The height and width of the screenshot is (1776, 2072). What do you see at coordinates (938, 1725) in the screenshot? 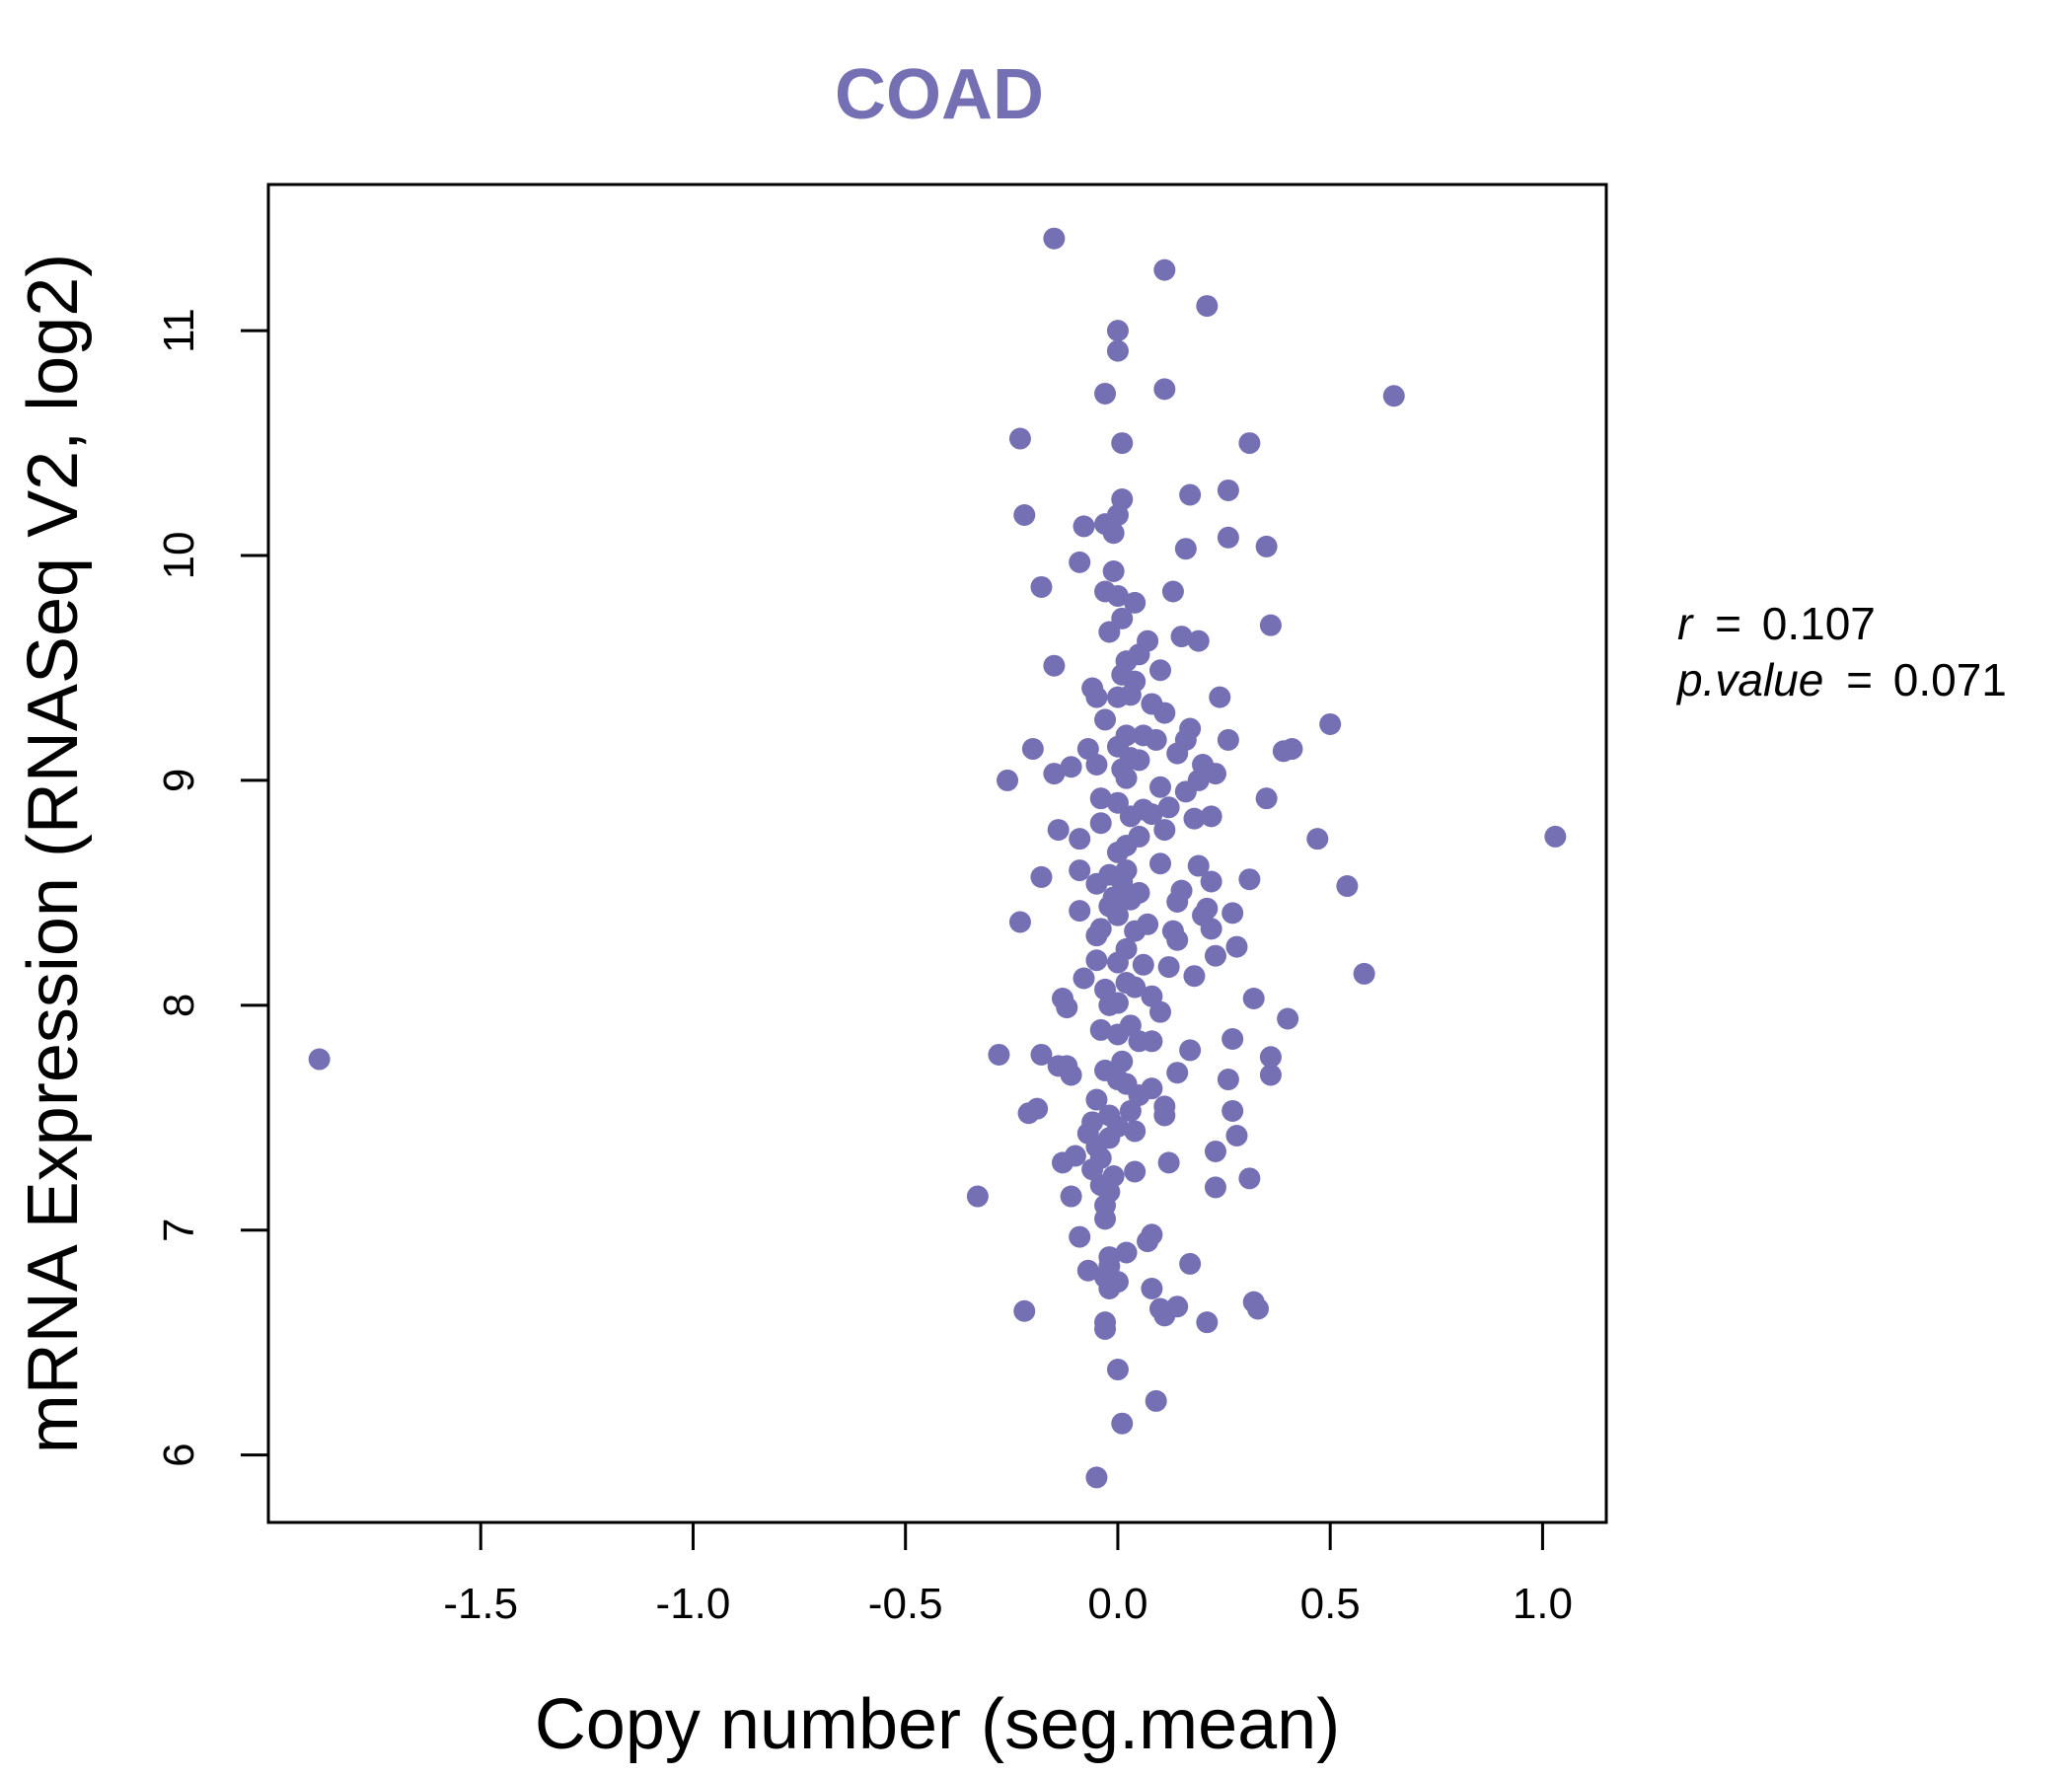
I see `x-axis-title: Copy number (seg.mean)` at bounding box center [938, 1725].